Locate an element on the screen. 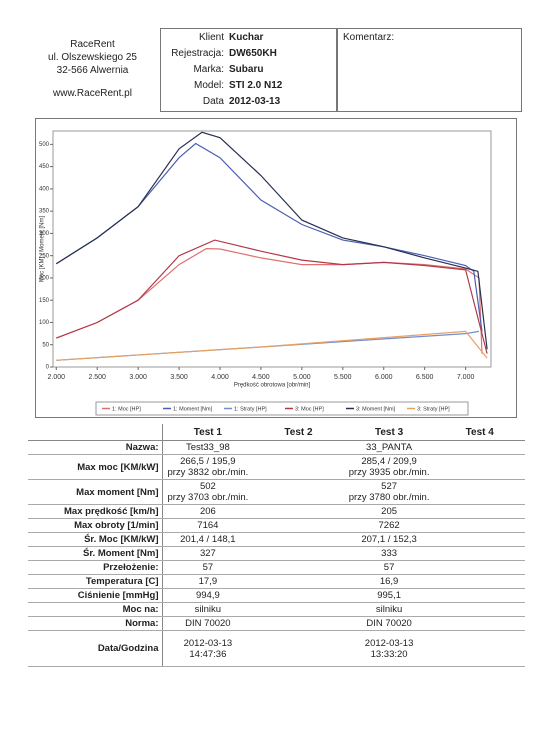 The width and height of the screenshot is (550, 756). cell-line: 201,4 / 148,1 is located at coordinates (208, 539).